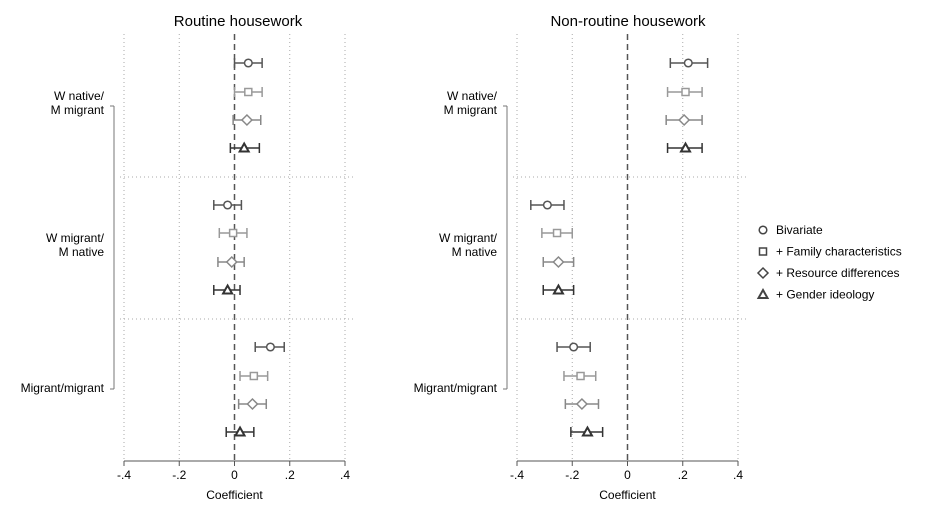 This screenshot has width=944, height=508. I want to click on panel-title: Routine housework, so click(238, 21).